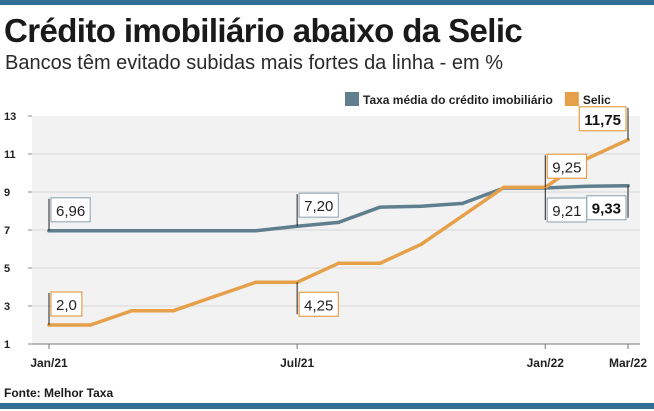 Image resolution: width=654 pixels, height=411 pixels. I want to click on annotation-text-5: 9,21, so click(566, 211).